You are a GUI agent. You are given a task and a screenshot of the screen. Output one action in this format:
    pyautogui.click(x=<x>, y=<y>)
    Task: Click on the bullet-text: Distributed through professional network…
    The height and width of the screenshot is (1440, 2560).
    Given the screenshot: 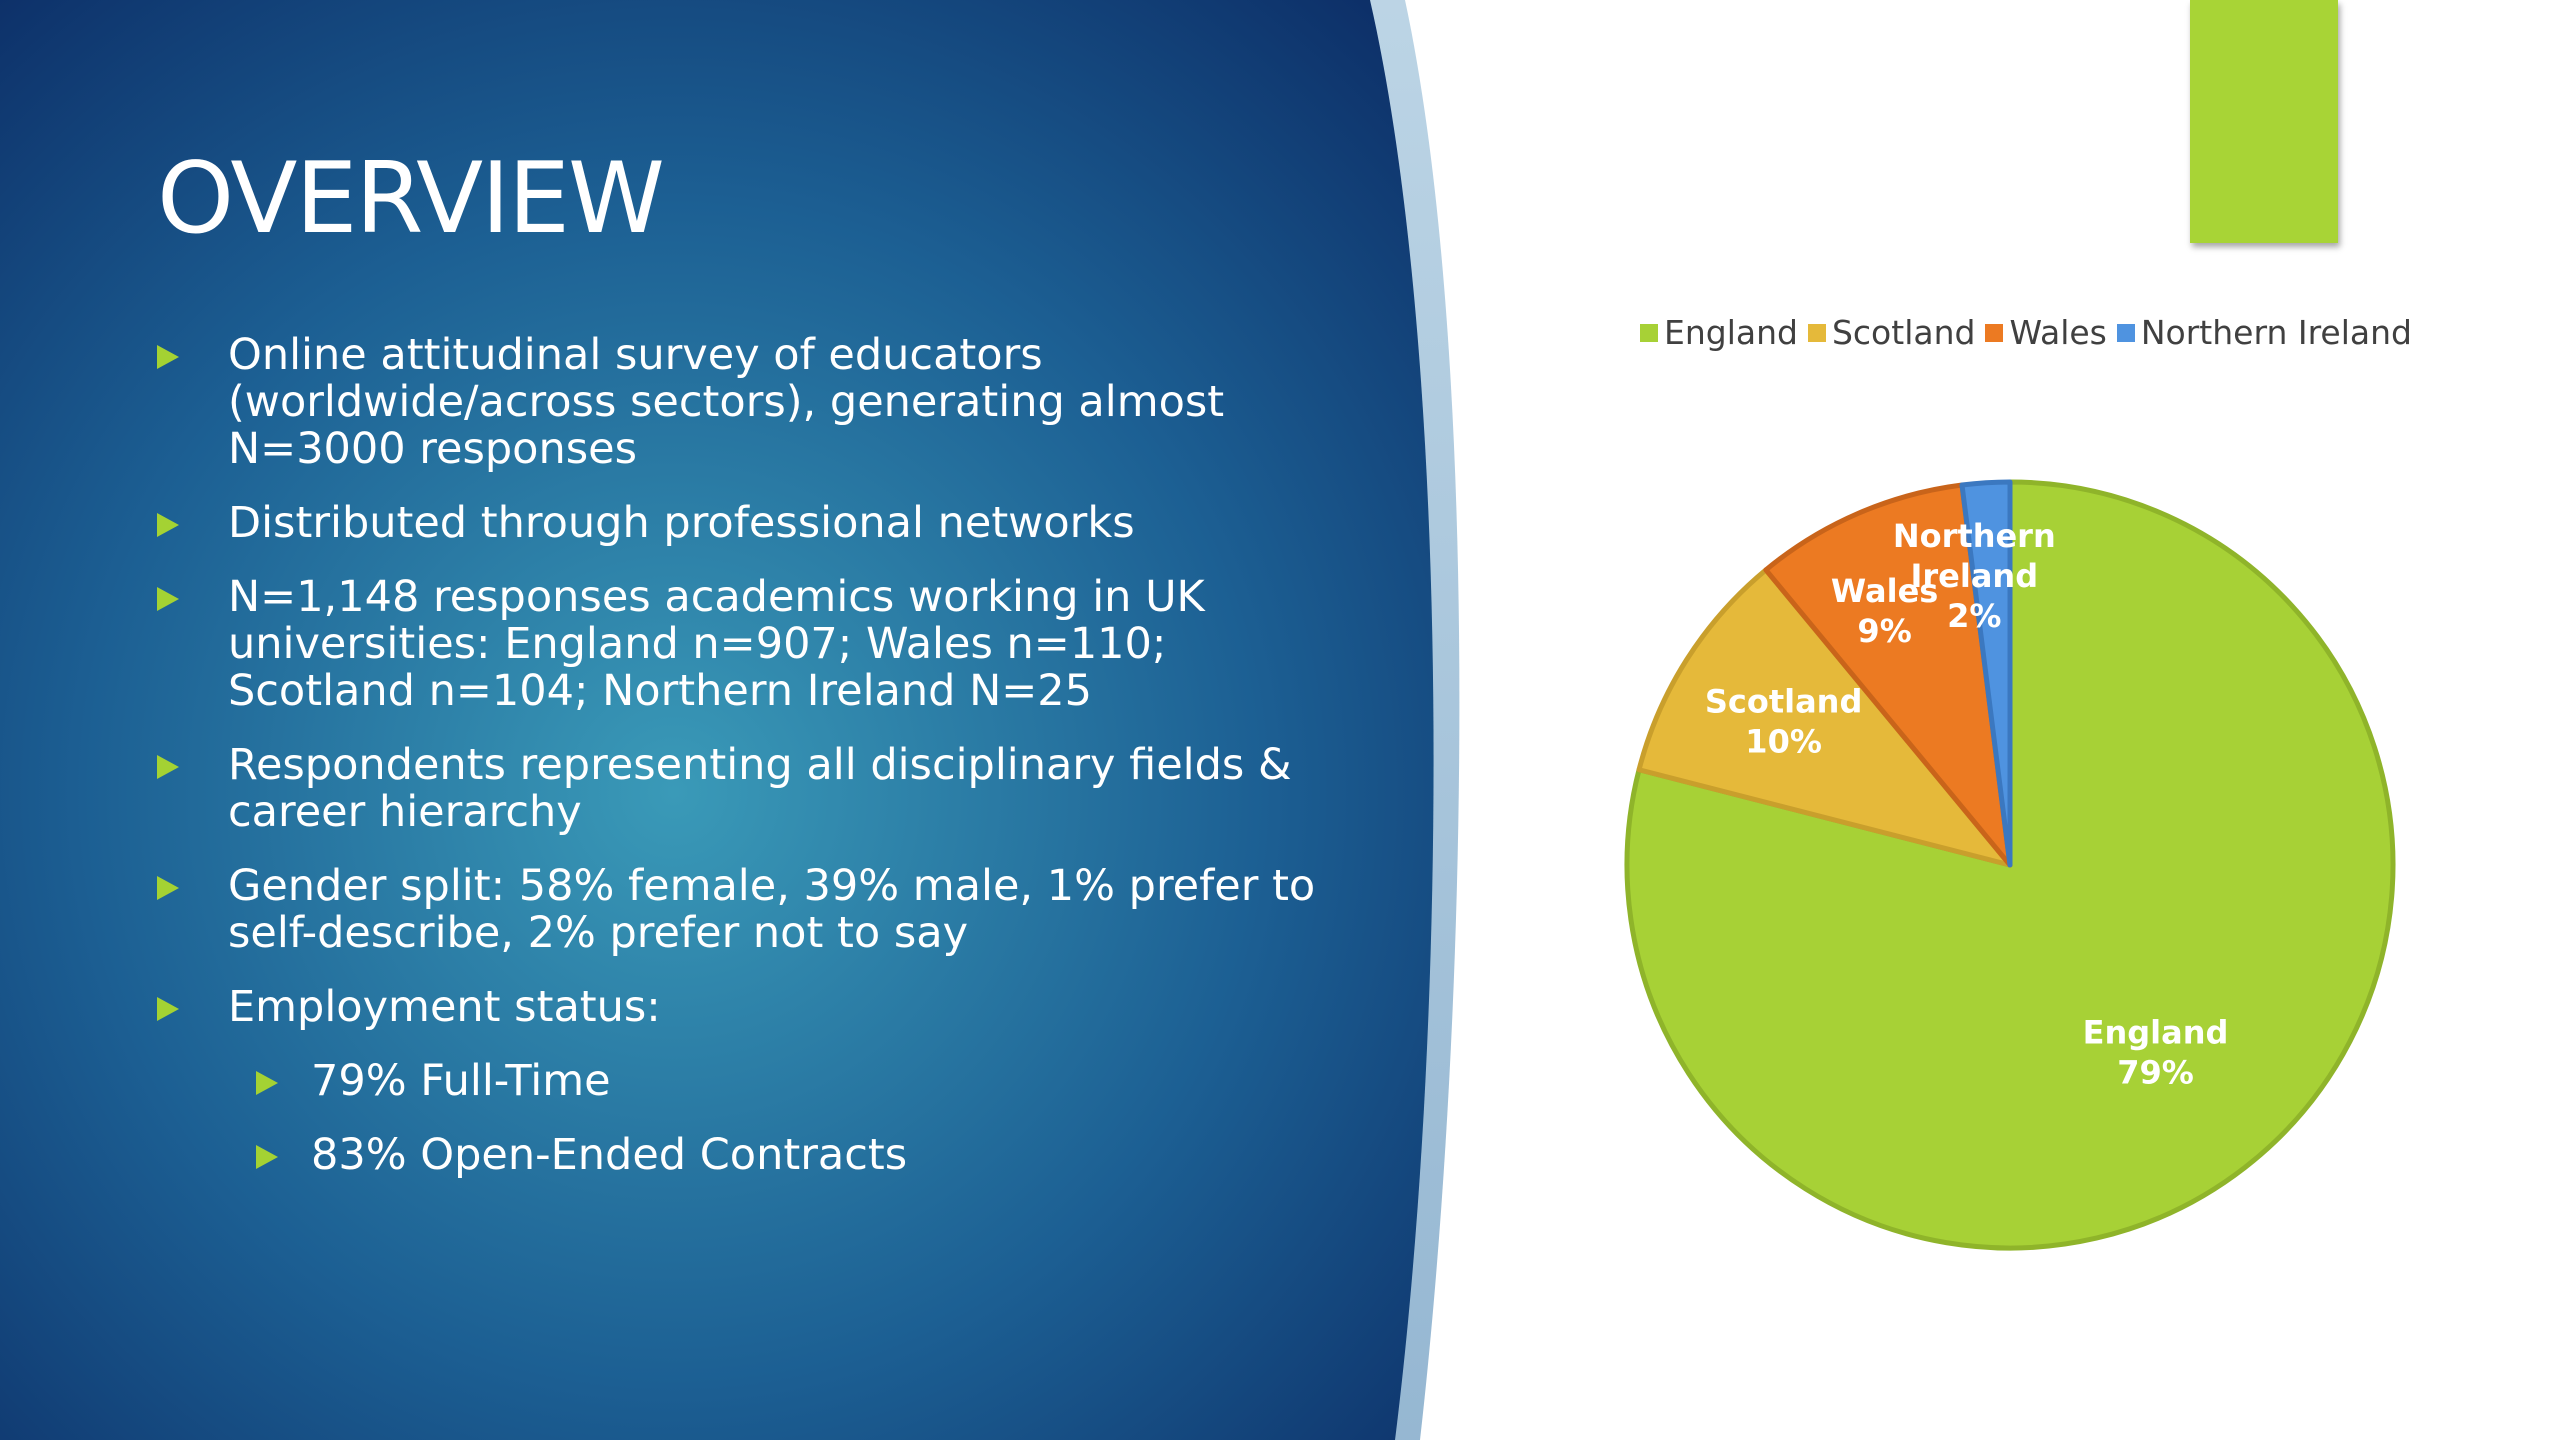 What is the action you would take?
    pyautogui.click(x=681, y=523)
    